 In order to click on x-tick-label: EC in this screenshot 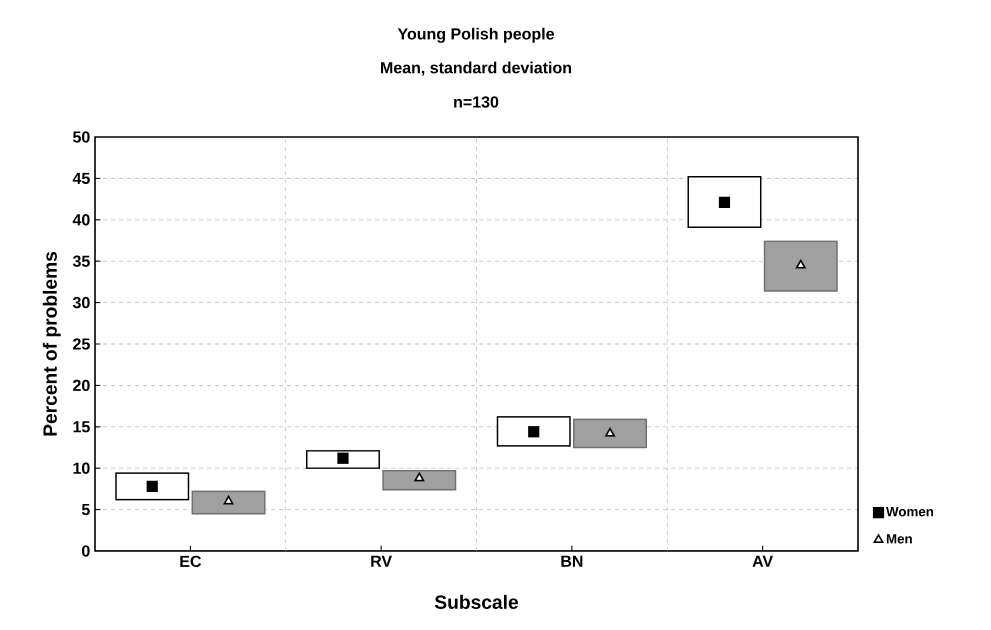, I will do `click(191, 562)`.